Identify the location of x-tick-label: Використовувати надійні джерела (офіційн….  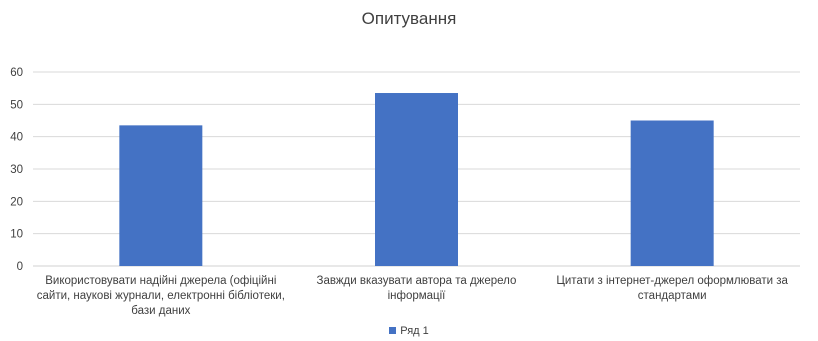
(160, 296).